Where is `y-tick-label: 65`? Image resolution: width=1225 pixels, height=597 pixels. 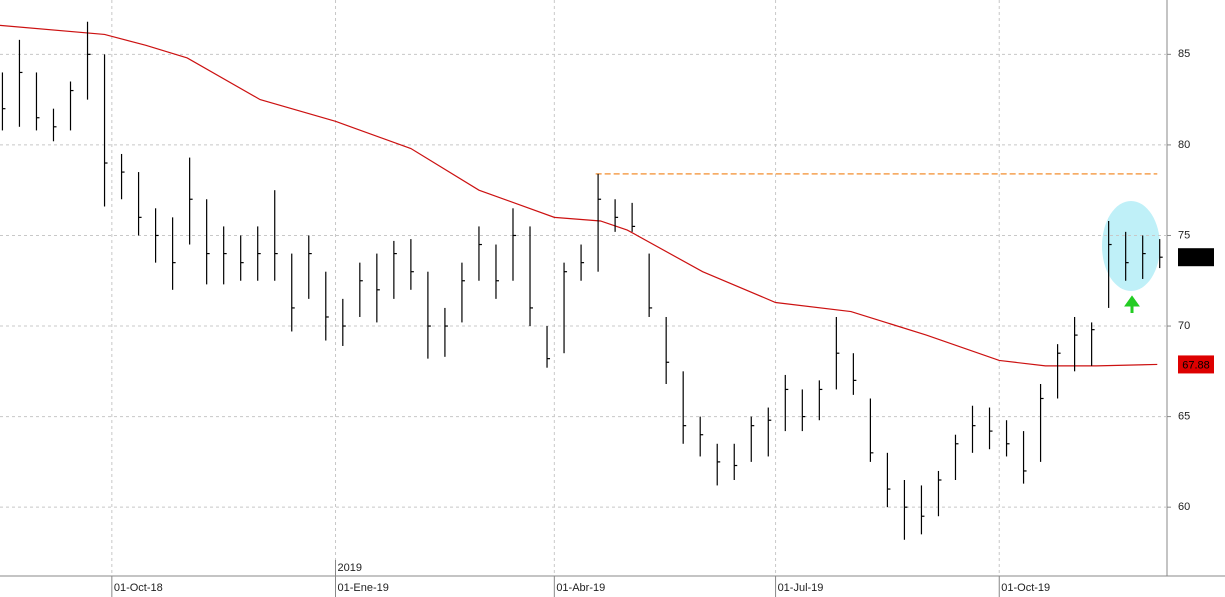 y-tick-label: 65 is located at coordinates (1184, 417).